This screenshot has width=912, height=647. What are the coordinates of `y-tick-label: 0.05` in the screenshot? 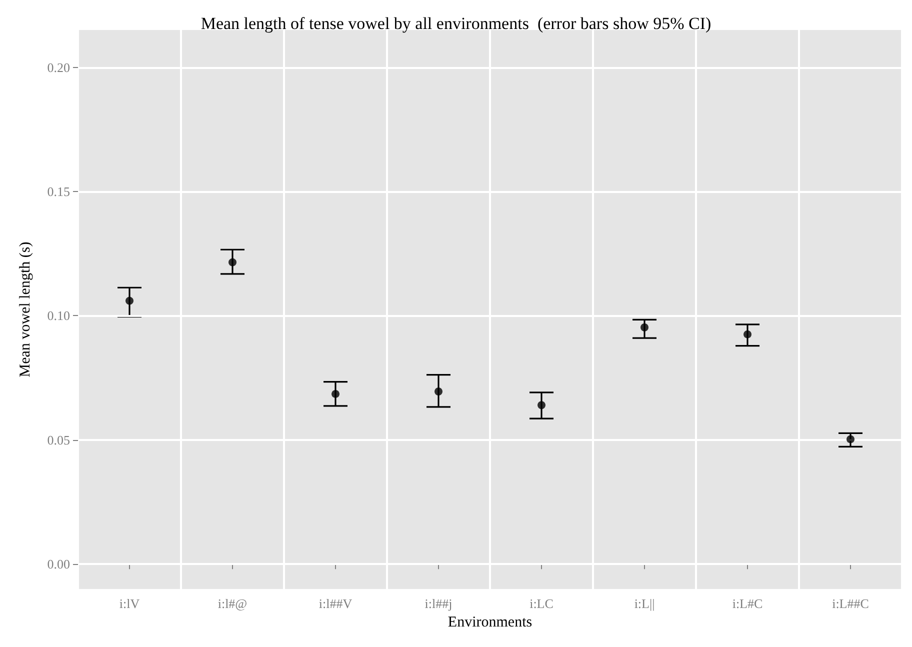 It's located at (58, 440).